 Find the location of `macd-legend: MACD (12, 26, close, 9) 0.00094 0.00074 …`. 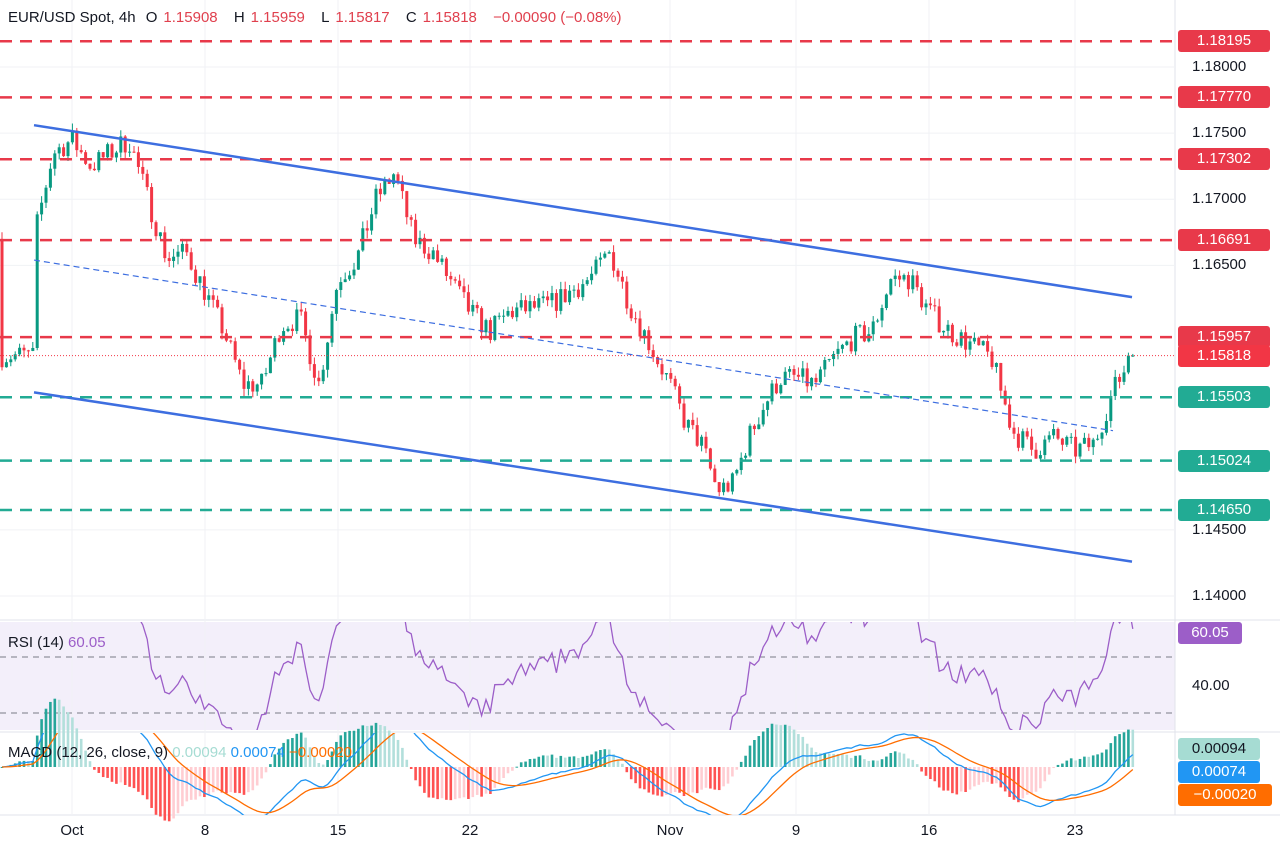

macd-legend: MACD (12, 26, close, 9) 0.00094 0.00074 … is located at coordinates (180, 752).